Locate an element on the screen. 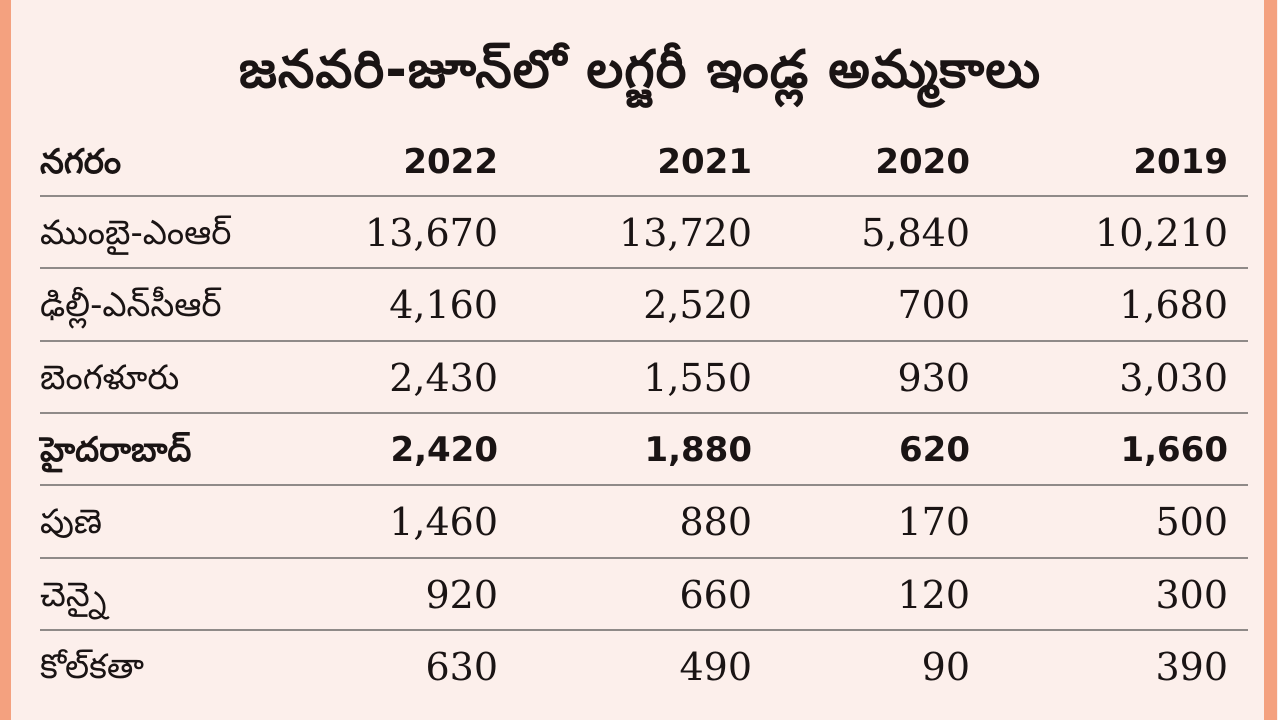 The height and width of the screenshot is (720, 1280). header-city: నగరం is located at coordinates (81, 162).